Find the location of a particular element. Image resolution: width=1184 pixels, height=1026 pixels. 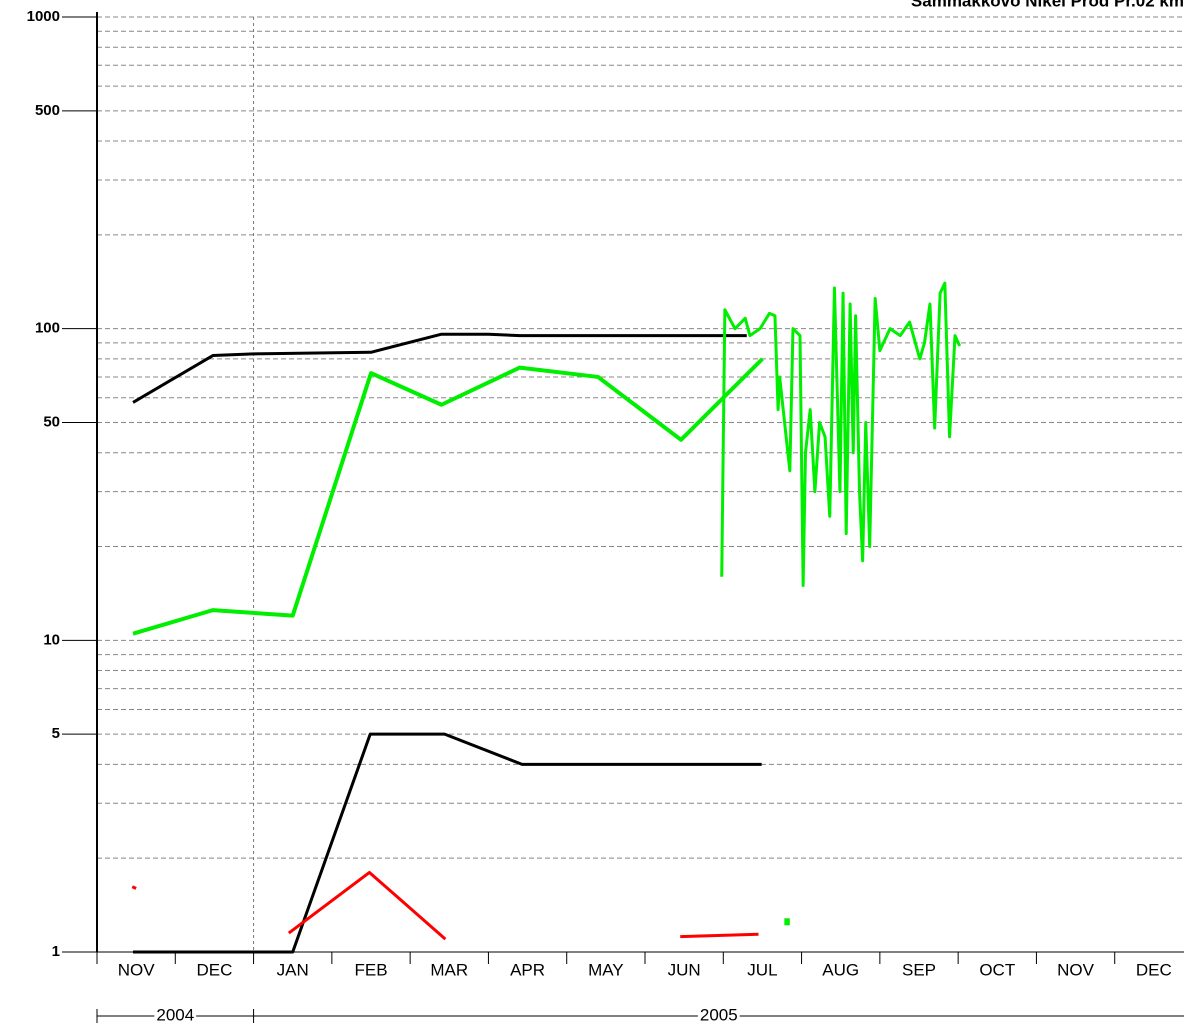

y-tick-label: 1 is located at coordinates (56, 951).